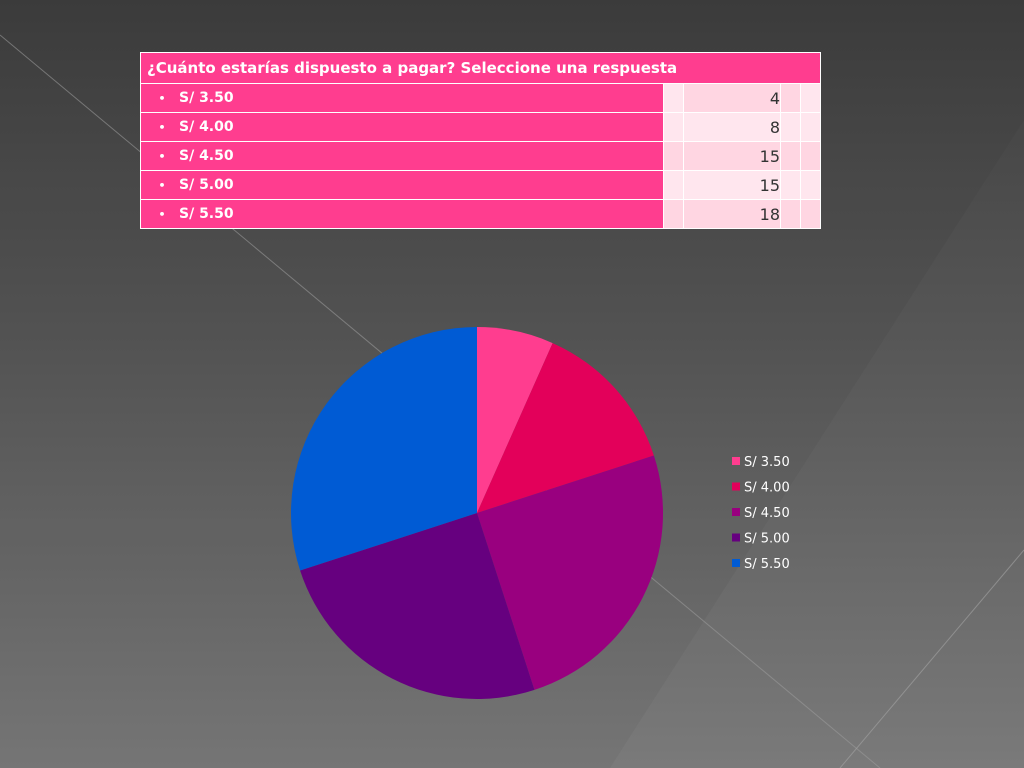  What do you see at coordinates (206, 185) in the screenshot?
I see `option-label-text: S/ 5.00` at bounding box center [206, 185].